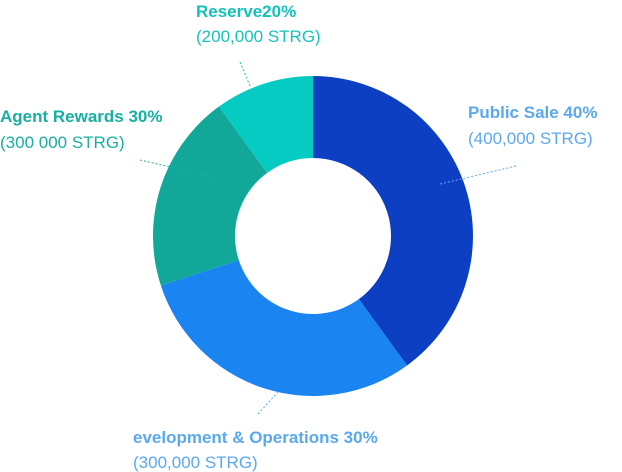  Describe the element at coordinates (246, 11) in the screenshot. I see `slice-label: Reserve20%` at that location.